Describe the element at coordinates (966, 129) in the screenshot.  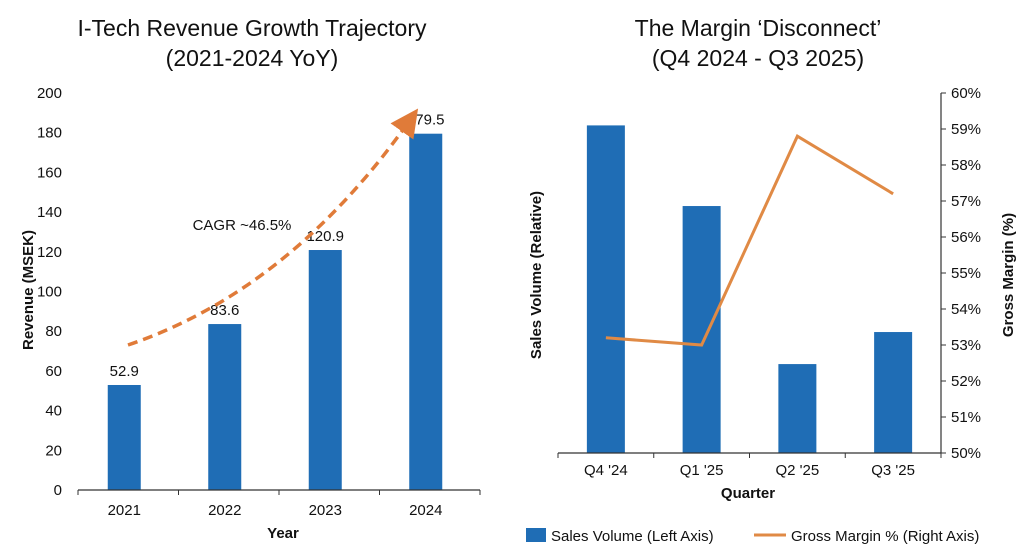
I see `right-y-tick-label: 59%` at that location.